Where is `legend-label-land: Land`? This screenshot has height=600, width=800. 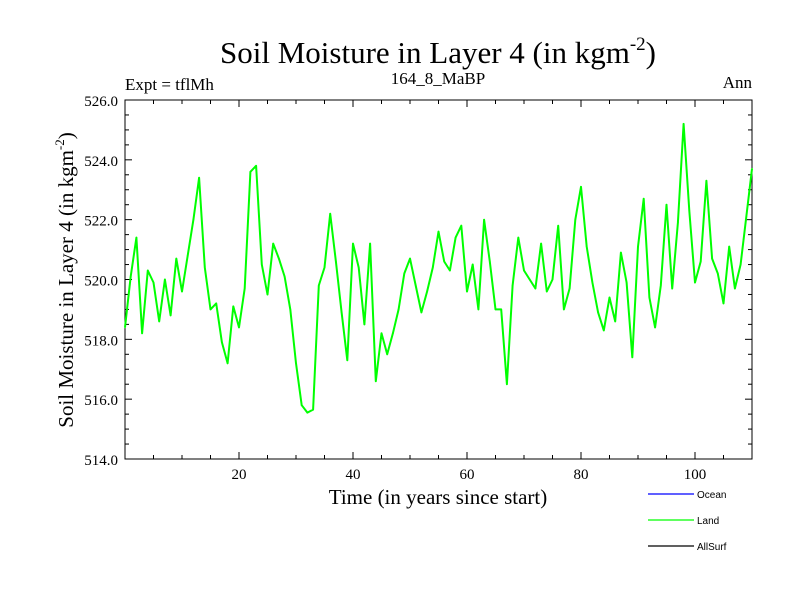
legend-label-land: Land is located at coordinates (708, 521).